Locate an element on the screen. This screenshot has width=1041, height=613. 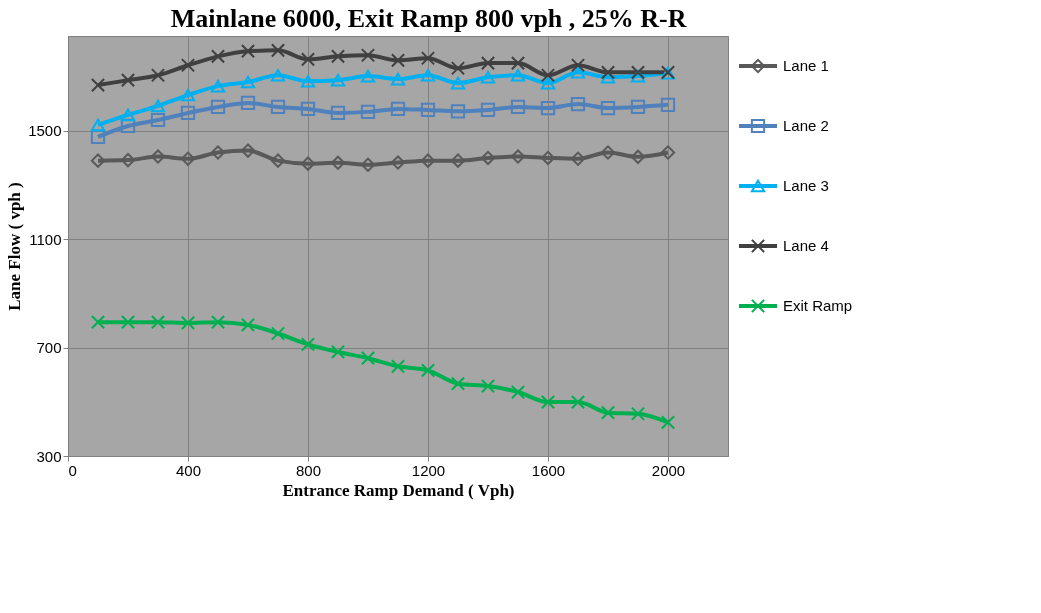
legend-label: Lane 2 is located at coordinates (806, 125).